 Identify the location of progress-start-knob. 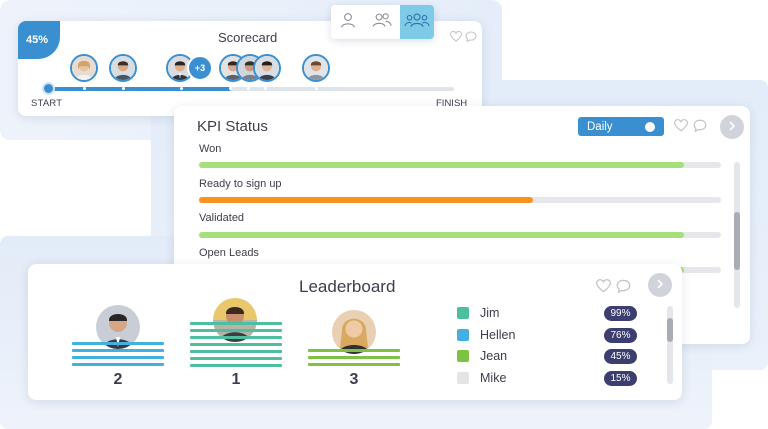
(48, 88).